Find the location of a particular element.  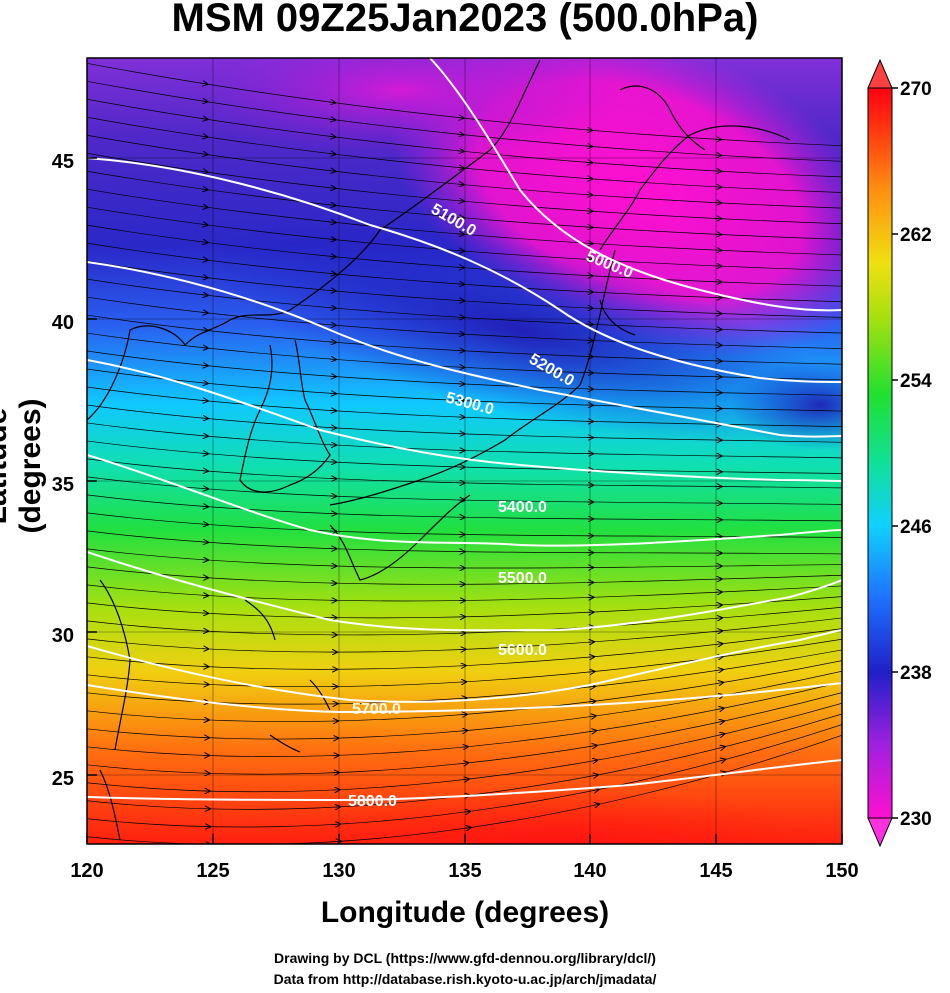

y-tick-labels: 25 30 35 40 45 is located at coordinates (63, 470).